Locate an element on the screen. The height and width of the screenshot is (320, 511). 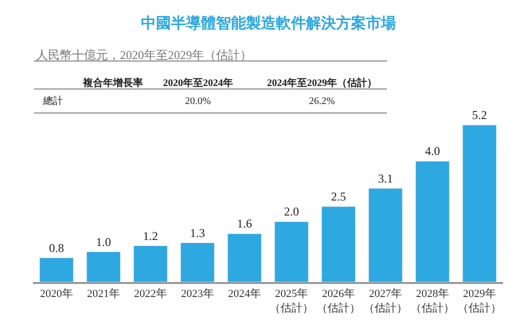
x-tick-label: 2029年（估計） is located at coordinates (480, 301).